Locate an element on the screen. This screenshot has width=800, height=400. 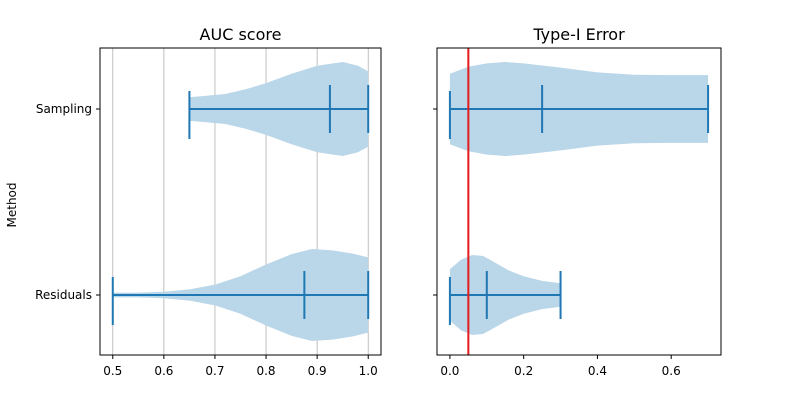
x-tick-label: 0.0 is located at coordinates (449, 371).